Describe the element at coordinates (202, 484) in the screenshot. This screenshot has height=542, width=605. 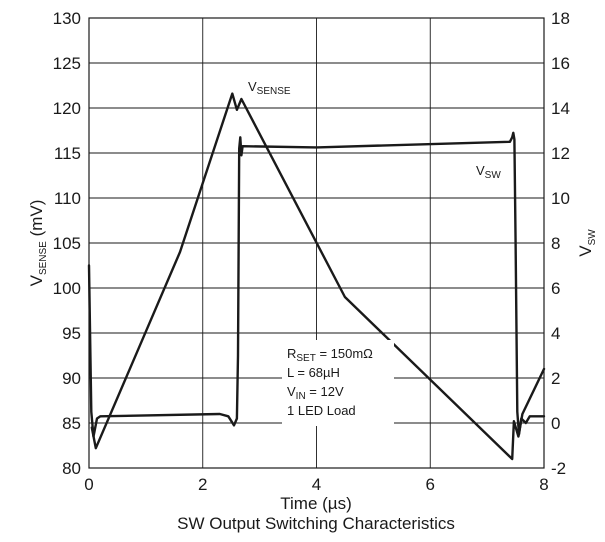
I see `x-tick-label: 2` at that location.